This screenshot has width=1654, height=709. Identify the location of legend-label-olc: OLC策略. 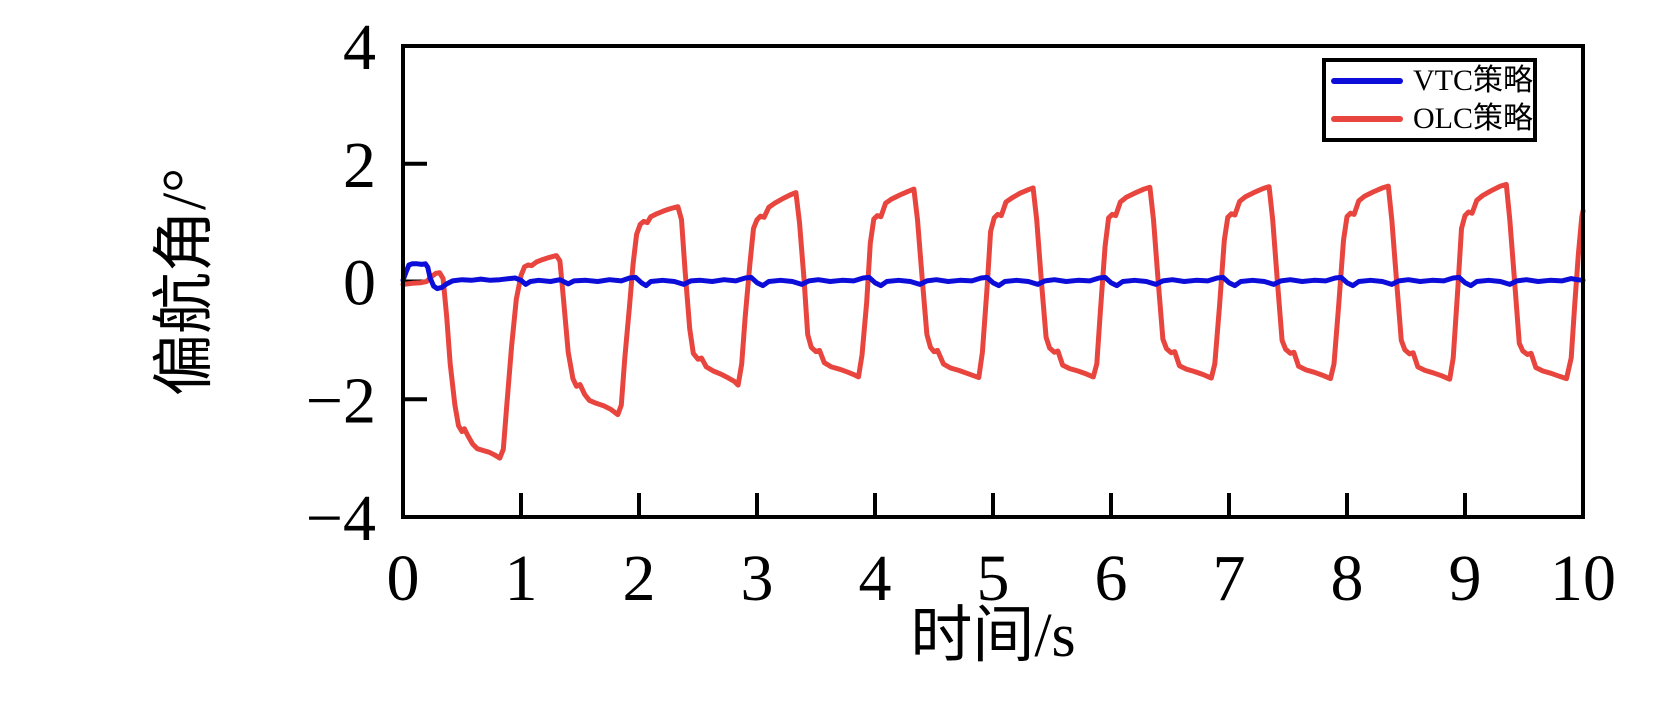
(1473, 118).